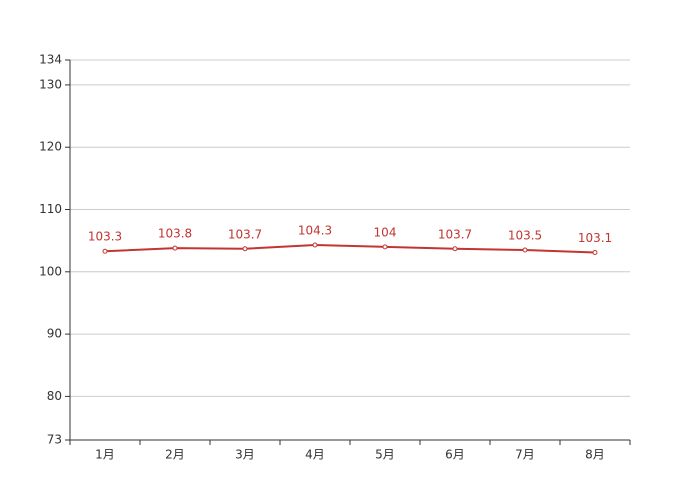 This screenshot has height=500, width=700. Describe the element at coordinates (175, 455) in the screenshot. I see `x-tick-label: 2月` at that location.